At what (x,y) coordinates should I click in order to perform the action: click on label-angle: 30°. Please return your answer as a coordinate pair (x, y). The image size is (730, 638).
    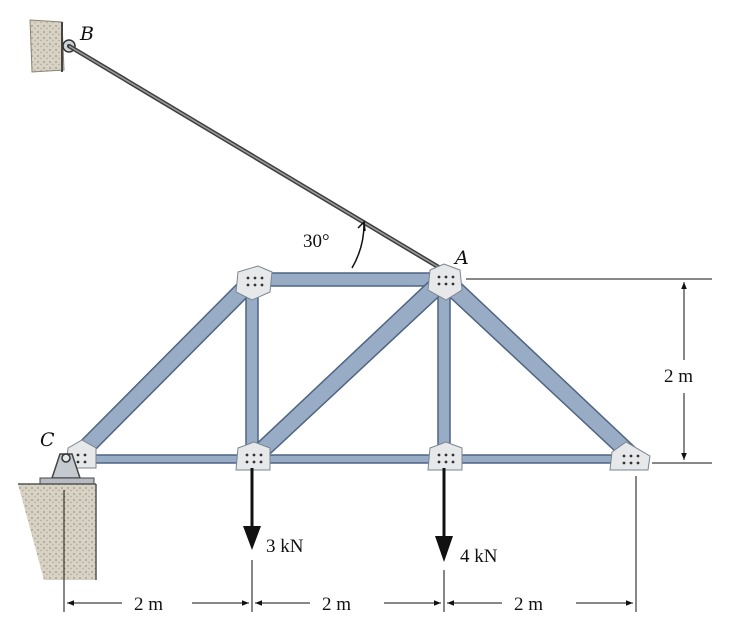
    Looking at the image, I should click on (316, 241).